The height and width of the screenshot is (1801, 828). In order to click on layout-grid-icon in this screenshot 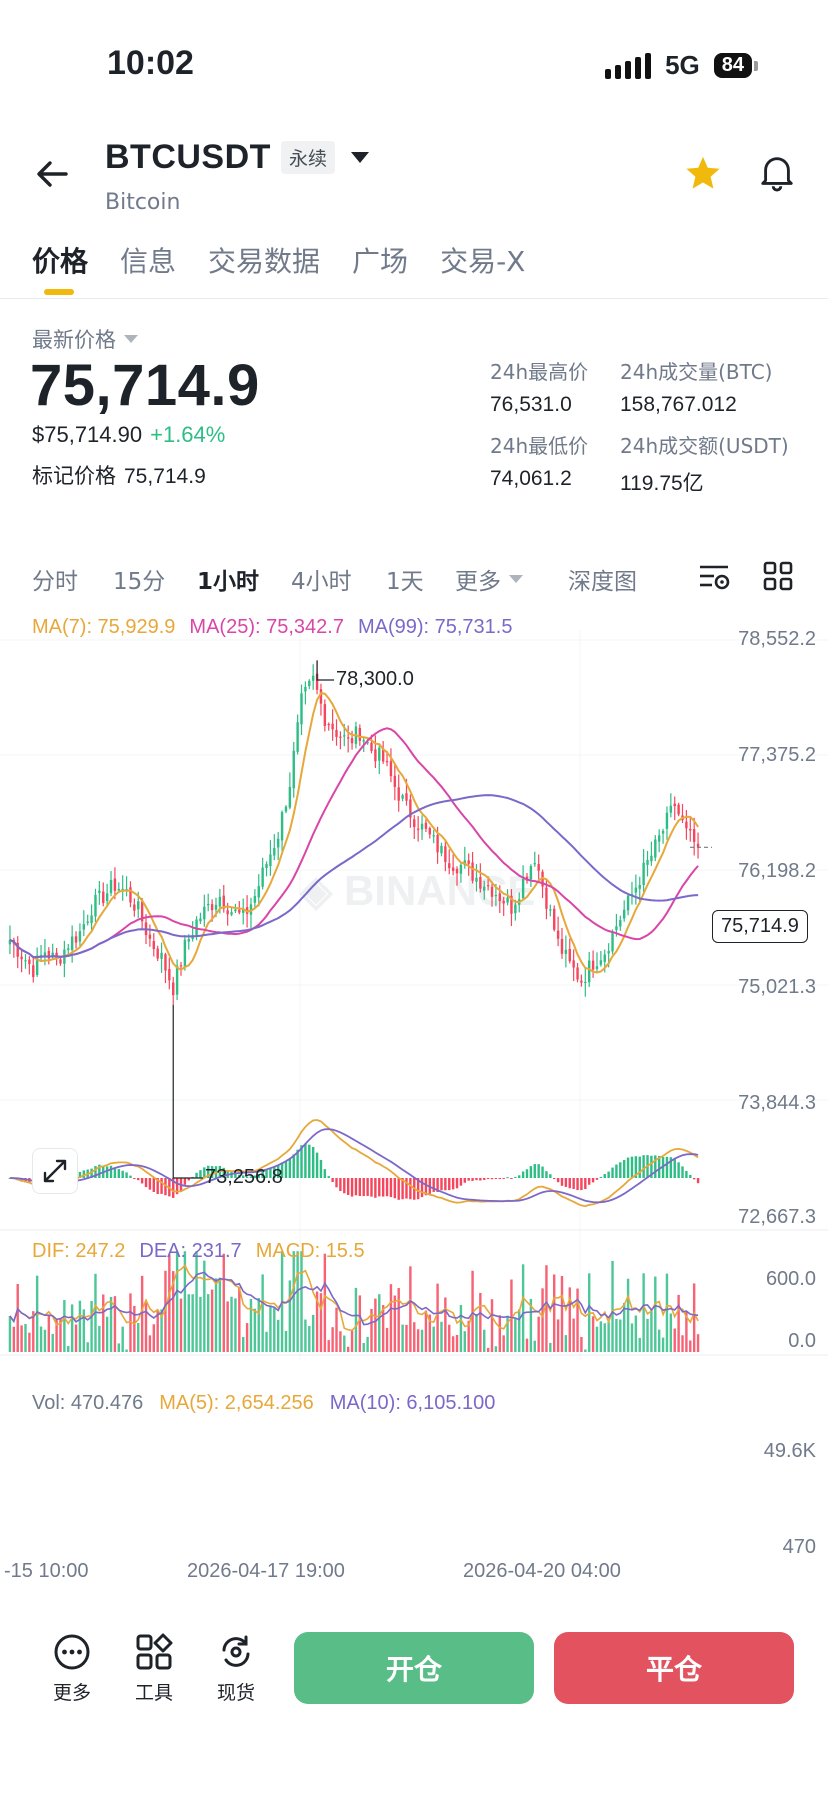, I will do `click(778, 576)`.